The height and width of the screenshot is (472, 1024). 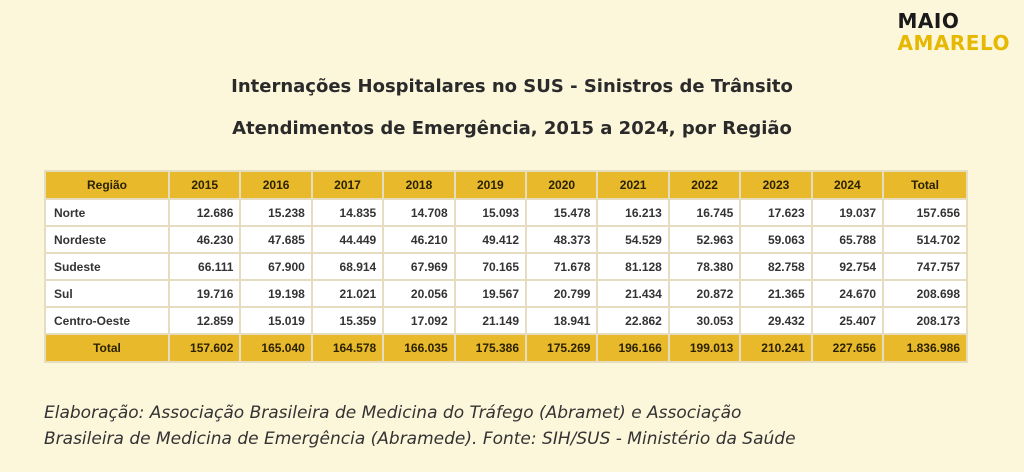 I want to click on value-cell: 208.173, so click(x=925, y=320).